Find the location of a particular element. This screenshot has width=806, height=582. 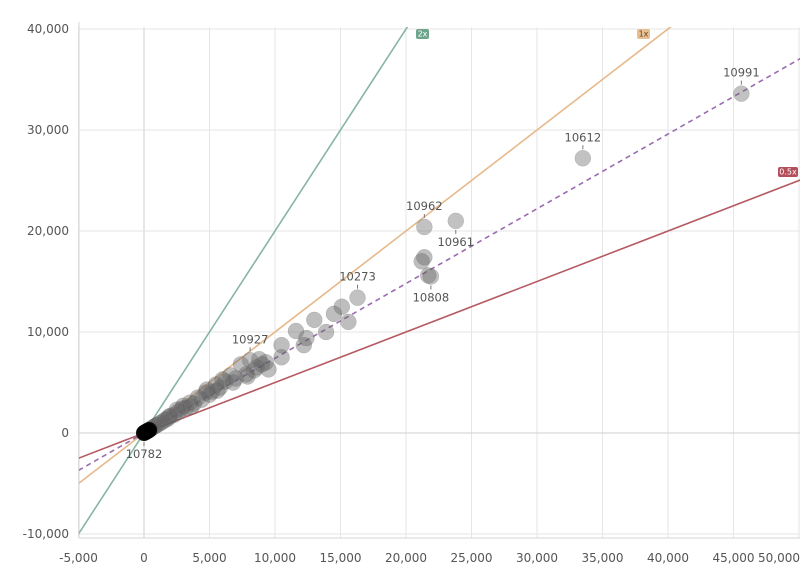

point-label-10927: 10927 is located at coordinates (250, 339).